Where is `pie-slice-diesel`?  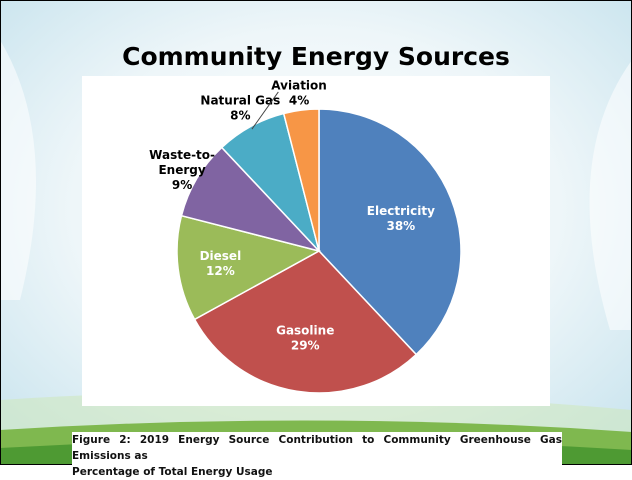
pie-slice-diesel is located at coordinates (249, 267).